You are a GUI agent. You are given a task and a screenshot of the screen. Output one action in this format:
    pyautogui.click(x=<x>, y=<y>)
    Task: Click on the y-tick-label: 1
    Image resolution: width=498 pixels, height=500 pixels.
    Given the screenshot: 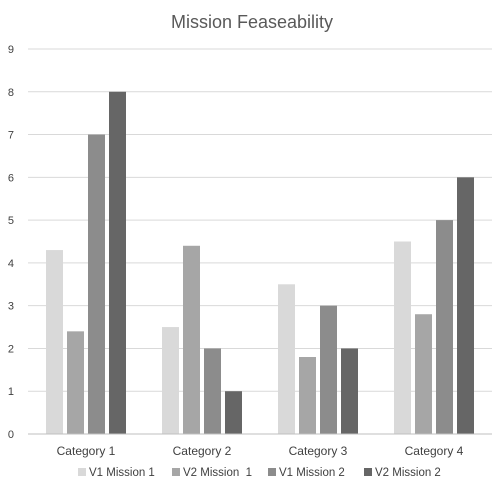 What is the action you would take?
    pyautogui.click(x=11, y=392)
    